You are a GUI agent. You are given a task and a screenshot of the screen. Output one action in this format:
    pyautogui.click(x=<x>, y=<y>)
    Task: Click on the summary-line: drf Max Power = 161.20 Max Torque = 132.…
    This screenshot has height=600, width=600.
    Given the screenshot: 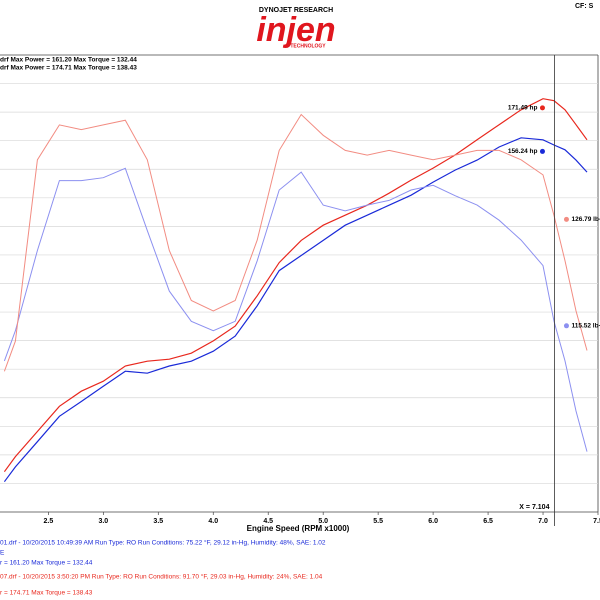 What is the action you would take?
    pyautogui.click(x=68, y=60)
    